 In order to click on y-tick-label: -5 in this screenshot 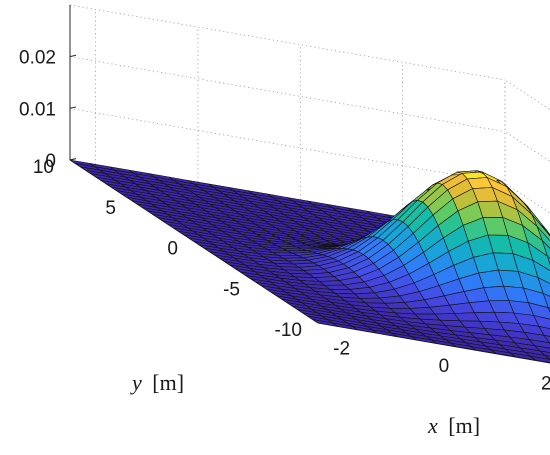, I will do `click(231, 289)`.